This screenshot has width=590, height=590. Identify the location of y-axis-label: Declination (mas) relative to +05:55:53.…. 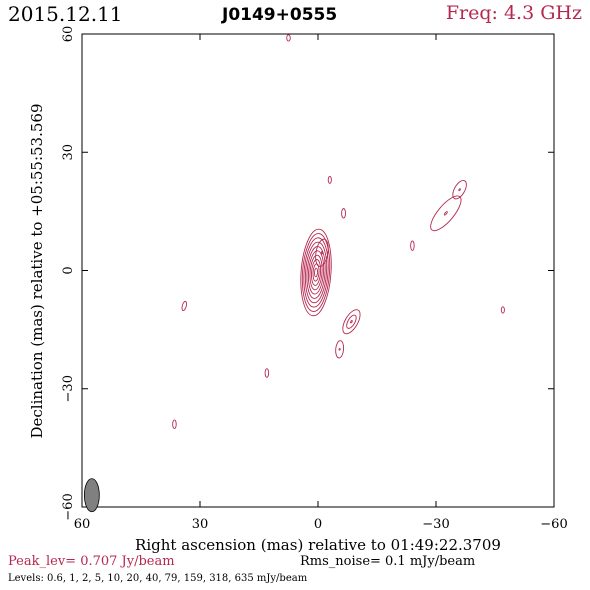
(37, 270).